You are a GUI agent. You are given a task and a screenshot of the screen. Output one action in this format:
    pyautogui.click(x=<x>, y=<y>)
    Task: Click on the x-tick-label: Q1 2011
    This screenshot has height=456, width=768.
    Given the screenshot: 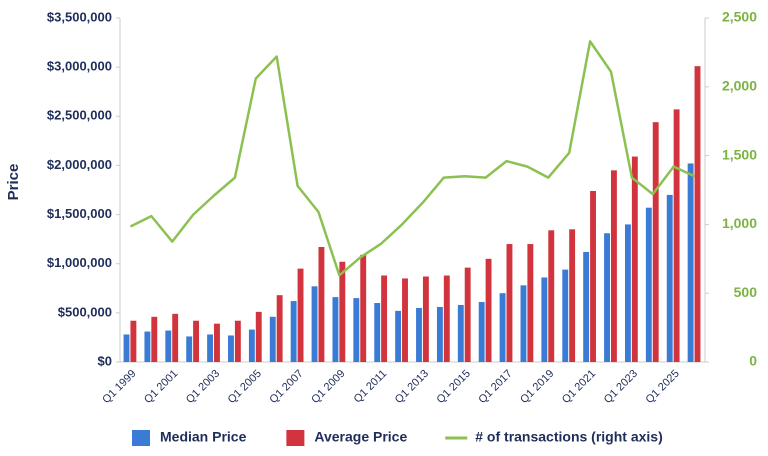 What is the action you would take?
    pyautogui.click(x=371, y=387)
    